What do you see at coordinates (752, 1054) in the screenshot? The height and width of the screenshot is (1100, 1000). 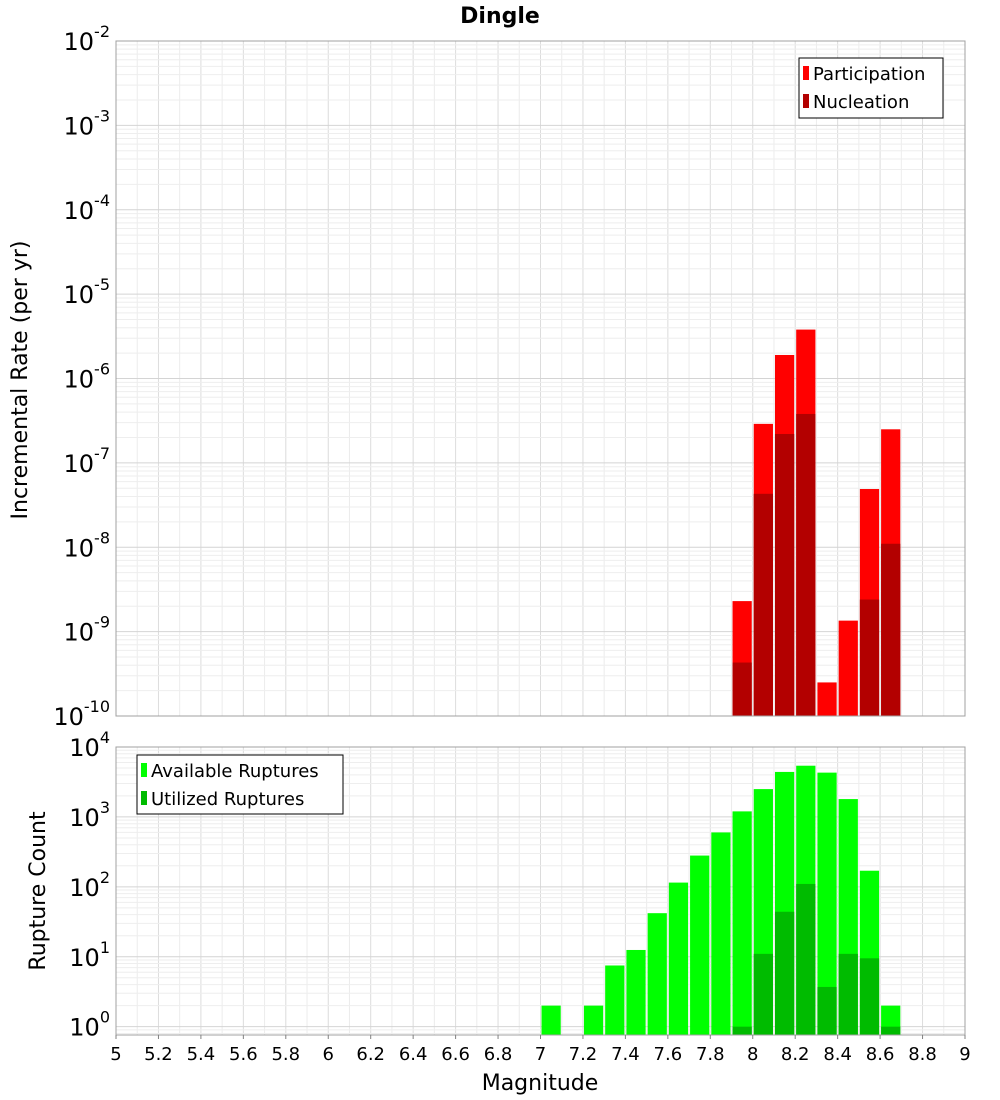 I see `x-tick-label: 8` at bounding box center [752, 1054].